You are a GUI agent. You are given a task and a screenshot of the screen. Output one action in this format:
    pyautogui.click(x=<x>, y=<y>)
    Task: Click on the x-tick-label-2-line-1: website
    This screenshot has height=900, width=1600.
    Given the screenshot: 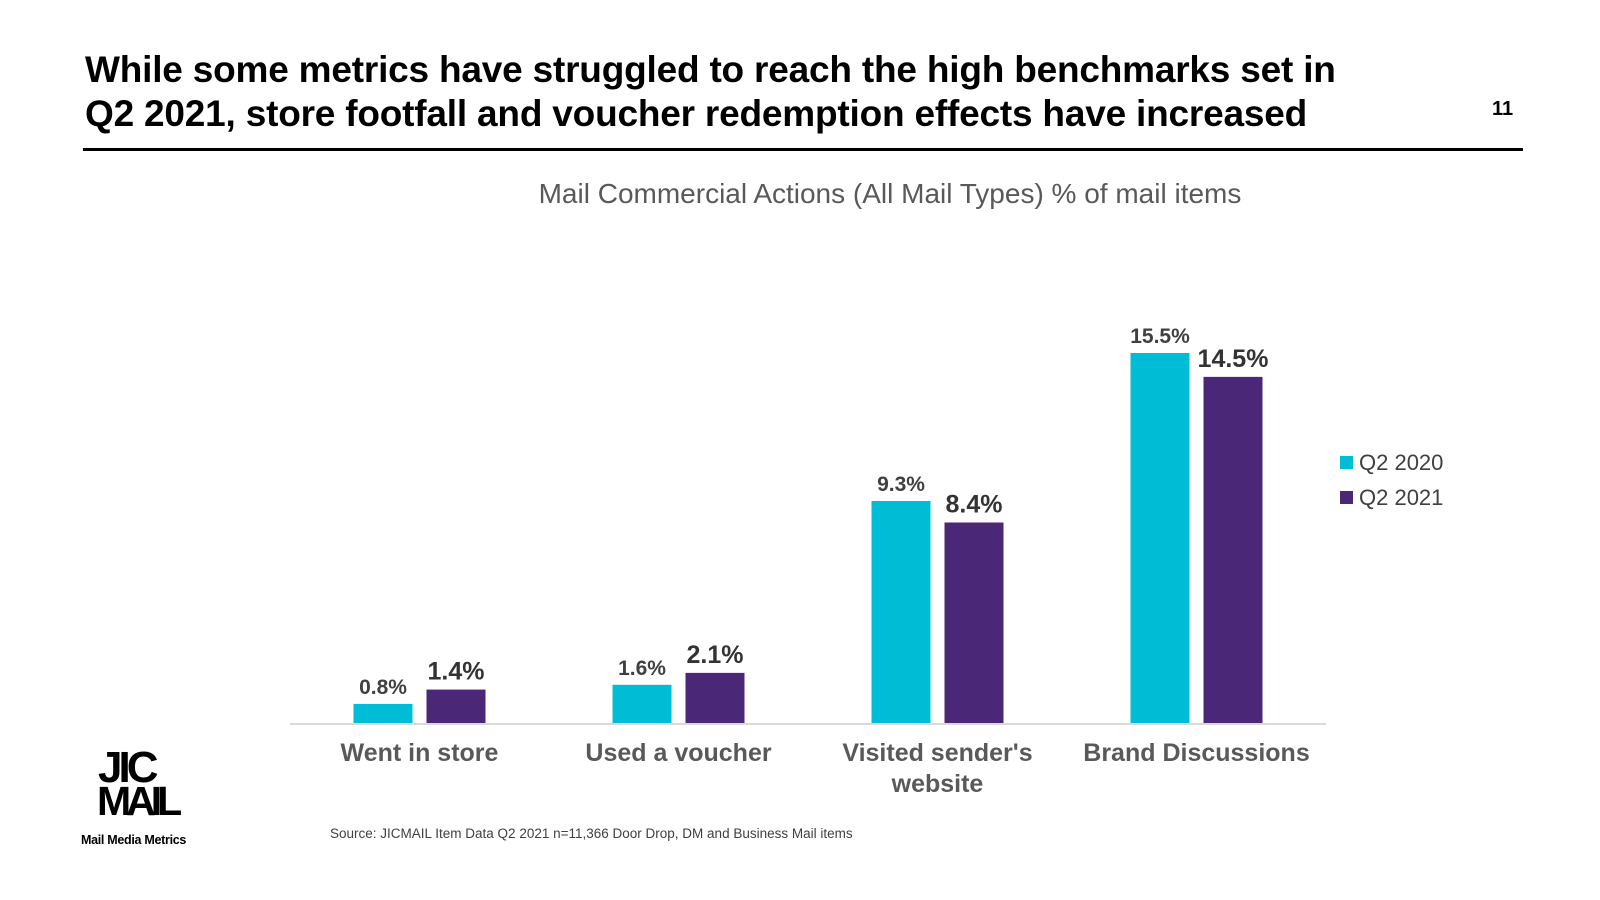 What is the action you would take?
    pyautogui.click(x=937, y=784)
    